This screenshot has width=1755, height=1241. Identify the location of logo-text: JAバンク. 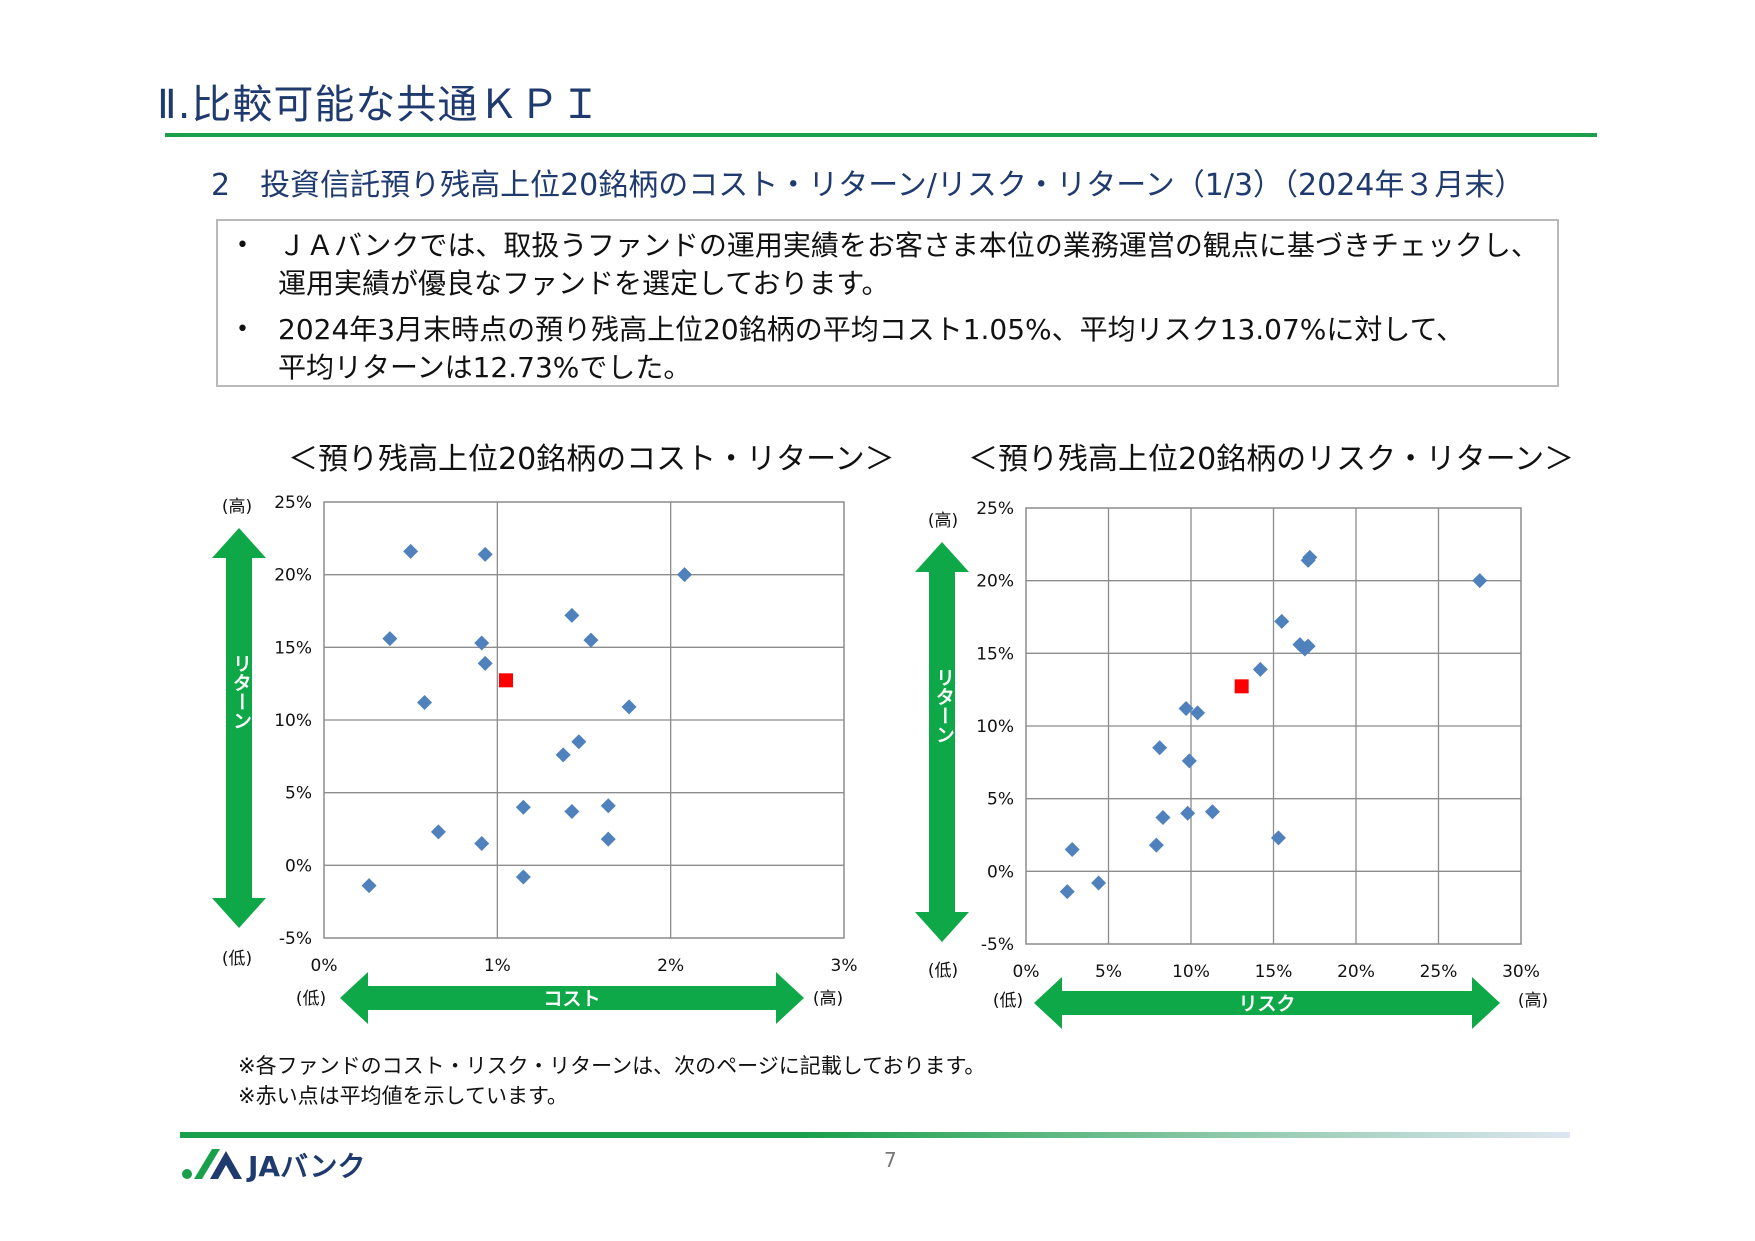
(306, 1166).